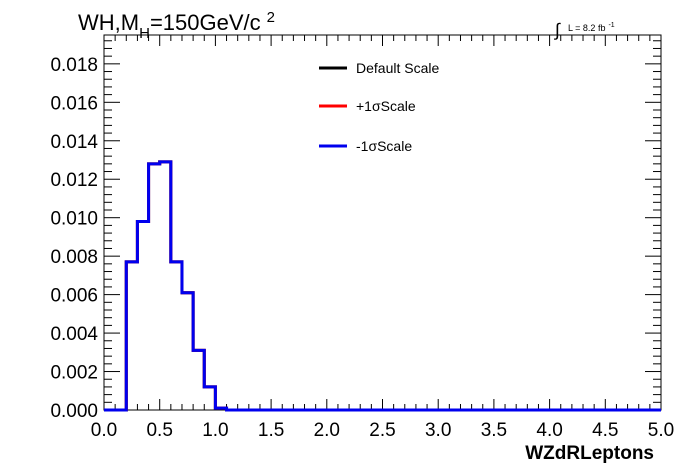 This screenshot has width=696, height=472. What do you see at coordinates (327, 430) in the screenshot?
I see `x-tick-label: 2.0` at bounding box center [327, 430].